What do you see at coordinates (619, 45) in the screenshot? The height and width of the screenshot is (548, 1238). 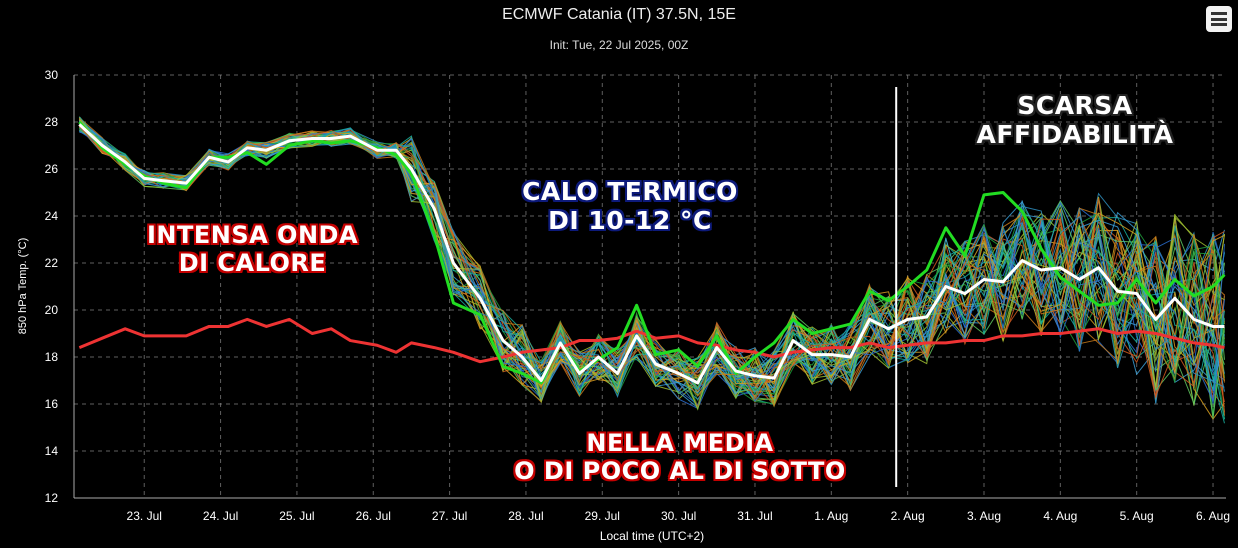 I see `chart-subtitle: Init: Tue, 22 Jul 2025, 00Z` at bounding box center [619, 45].